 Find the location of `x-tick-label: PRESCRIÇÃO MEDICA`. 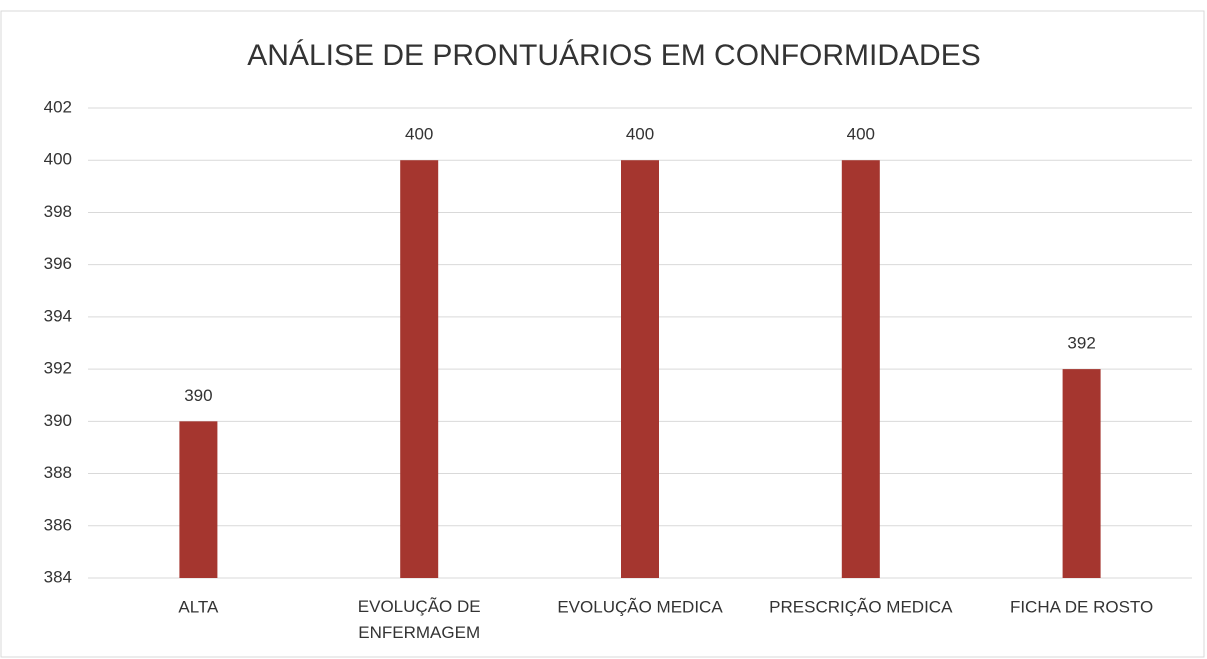

x-tick-label: PRESCRIÇÃO MEDICA is located at coordinates (861, 606).